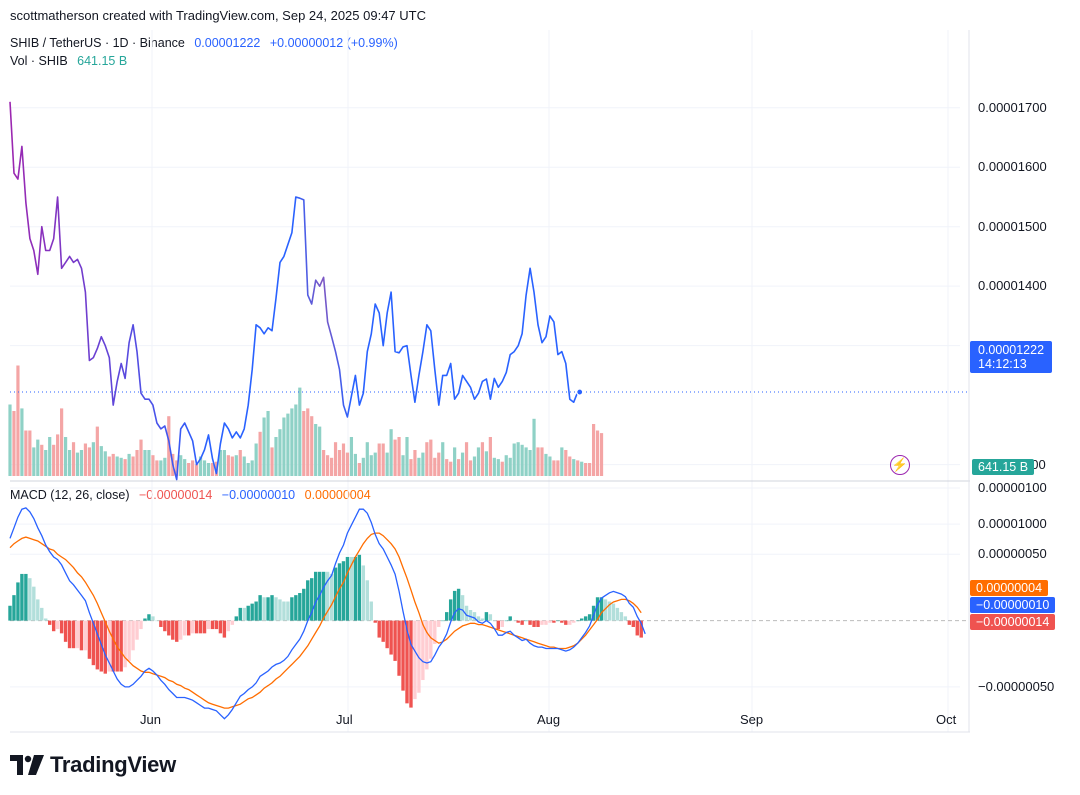  What do you see at coordinates (71, 61) in the screenshot?
I see `volume-legend: Vol · SHIB 641.15 B` at bounding box center [71, 61].